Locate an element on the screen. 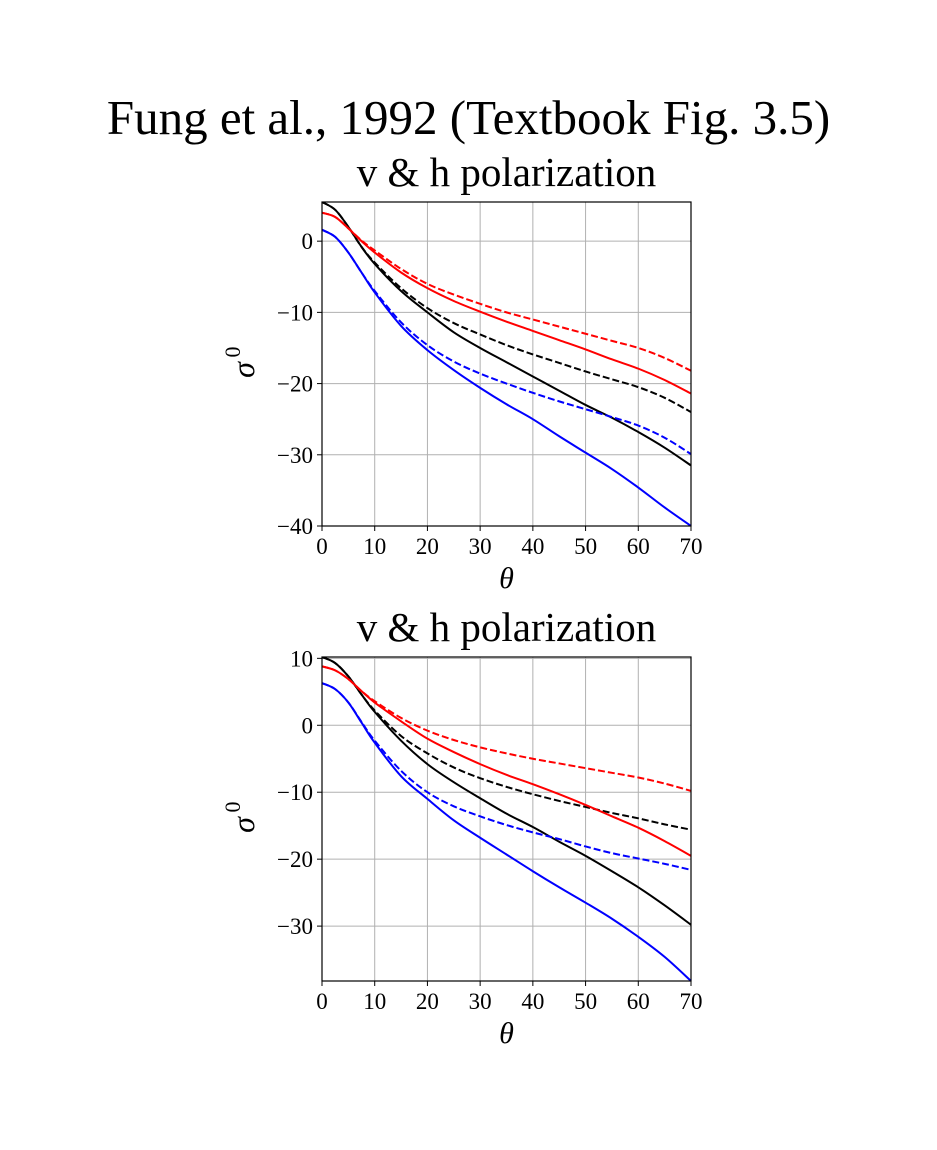 This screenshot has width=937, height=1150. series-line-blue-solid is located at coordinates (506, 831).